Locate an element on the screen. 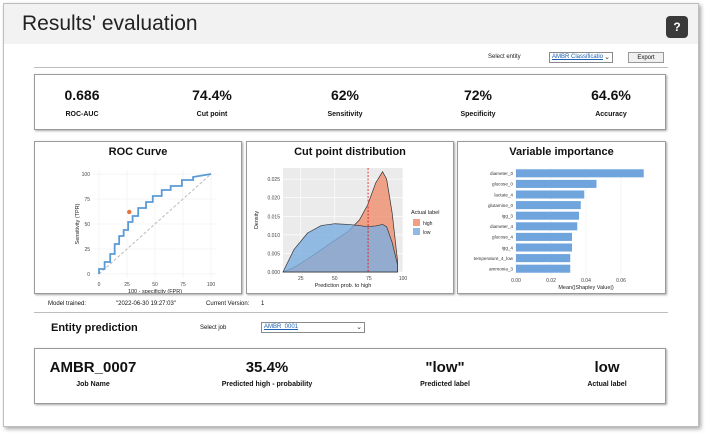 The image size is (705, 434). cut-point-marker is located at coordinates (129, 212).